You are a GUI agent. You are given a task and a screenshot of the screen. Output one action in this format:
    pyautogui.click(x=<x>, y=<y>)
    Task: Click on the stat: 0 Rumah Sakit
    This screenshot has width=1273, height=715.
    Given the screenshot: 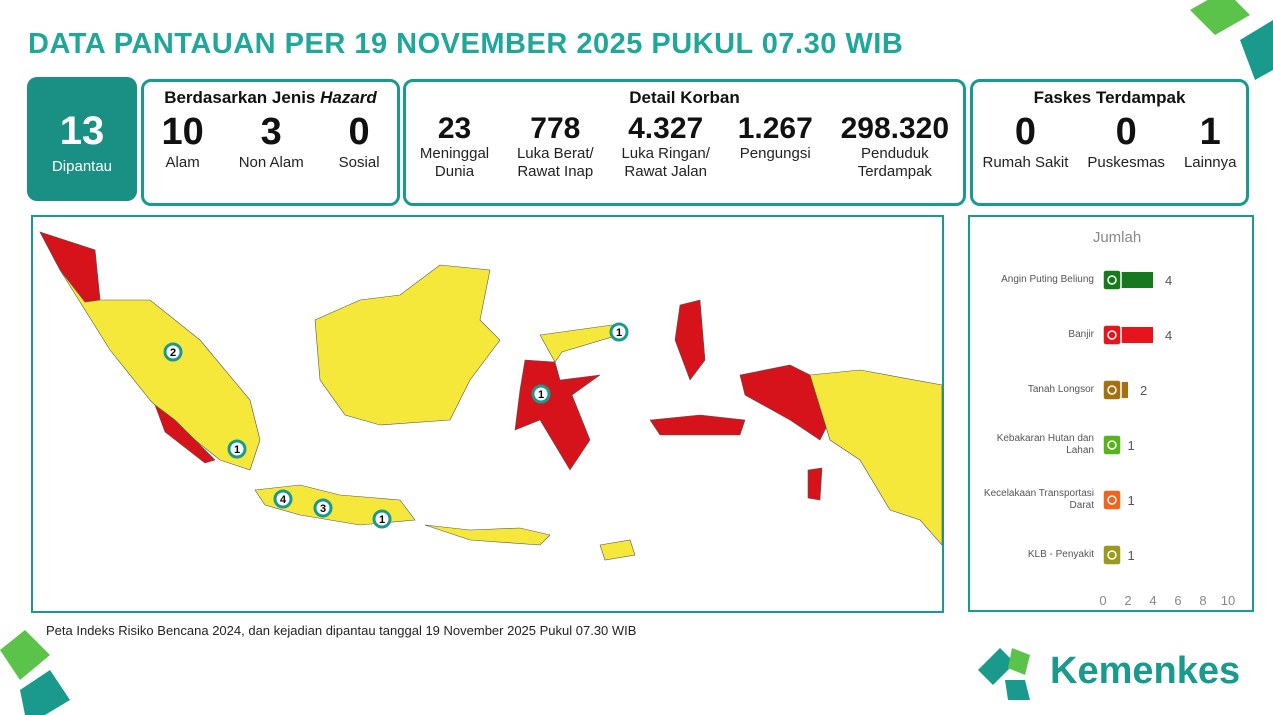 What is the action you would take?
    pyautogui.click(x=1025, y=141)
    